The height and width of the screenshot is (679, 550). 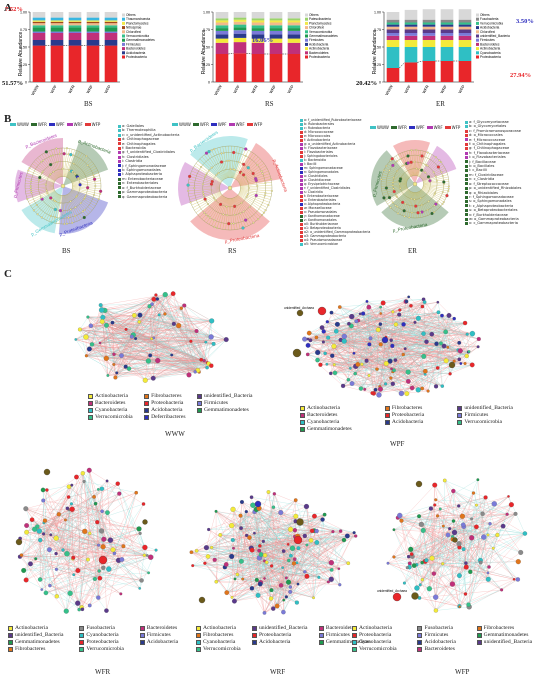 What do you see at coordinates (71, 89) in the screenshot?
I see `x-tick-label: WFR` at bounding box center [71, 89].